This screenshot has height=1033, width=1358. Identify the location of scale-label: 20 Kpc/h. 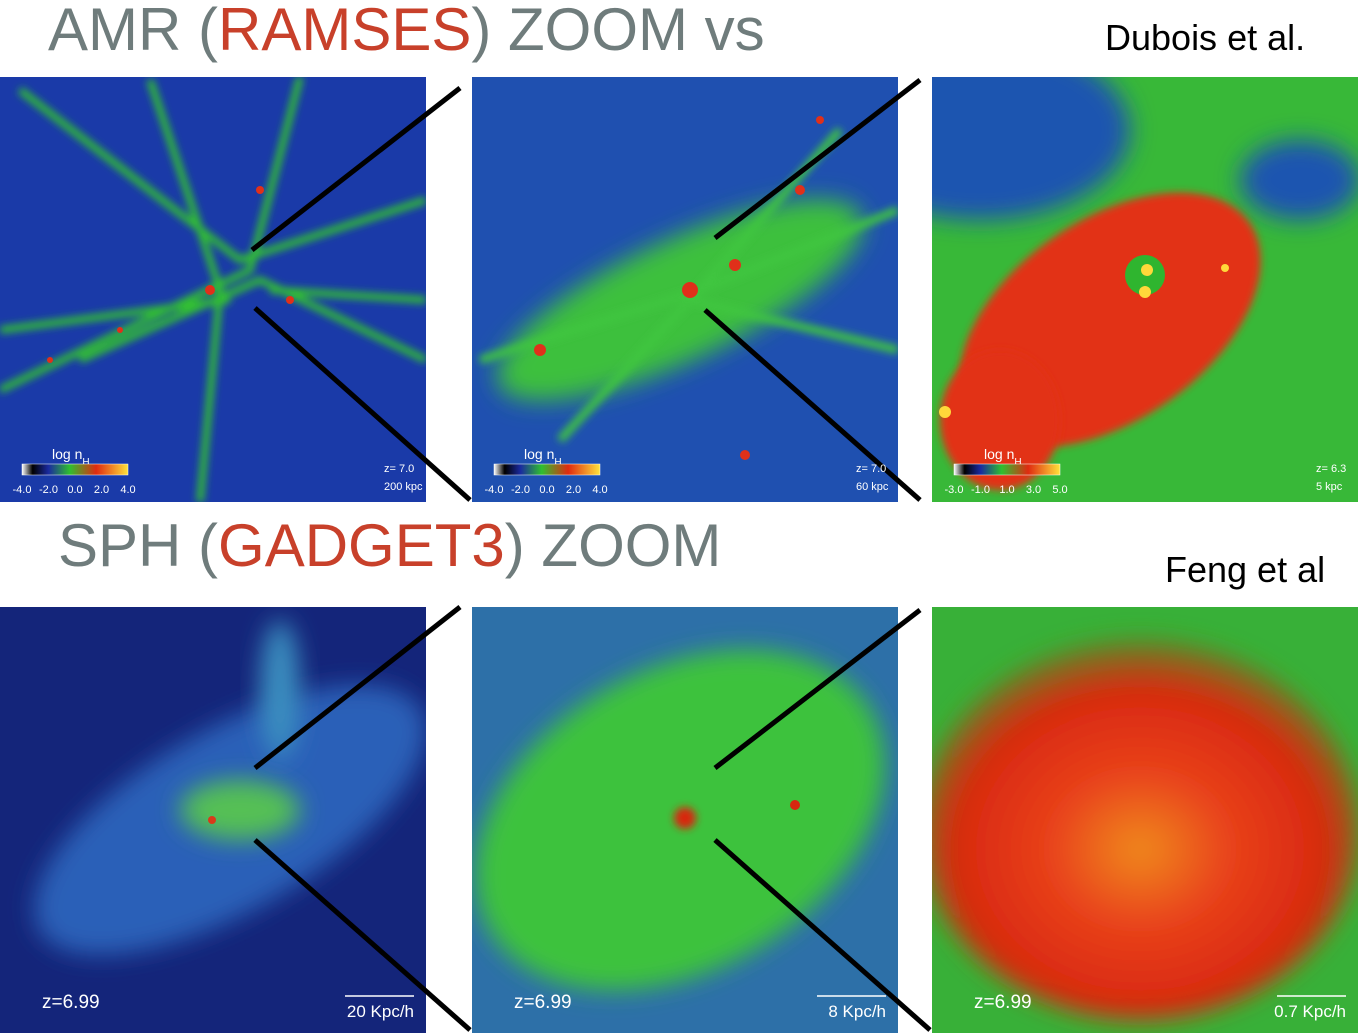
(380, 1011).